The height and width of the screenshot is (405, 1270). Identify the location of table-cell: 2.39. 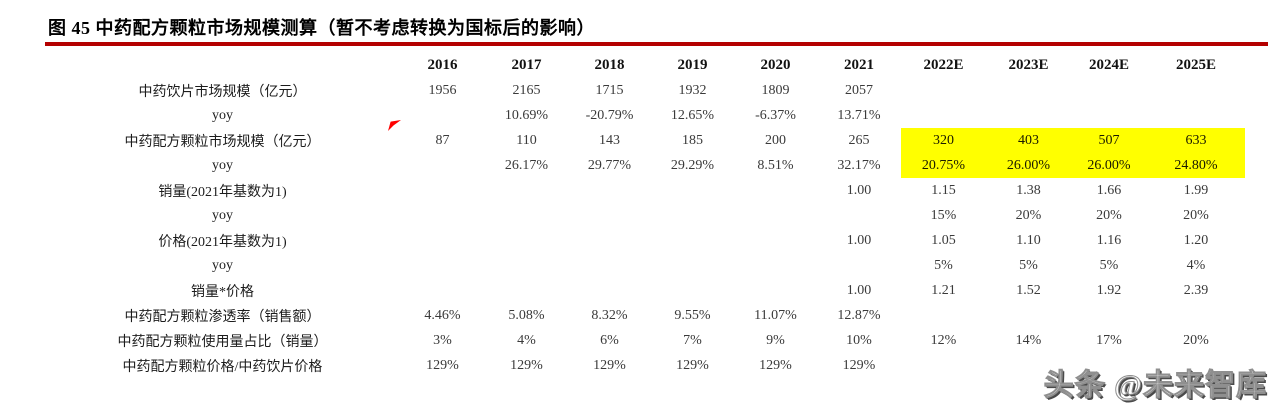
(1196, 290).